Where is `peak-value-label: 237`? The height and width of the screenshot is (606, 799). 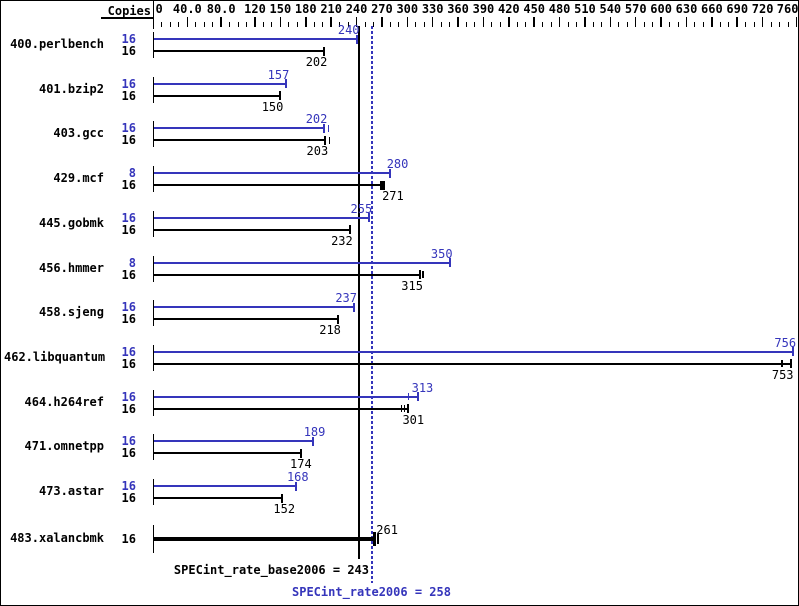
peak-value-label: 237 is located at coordinates (346, 298).